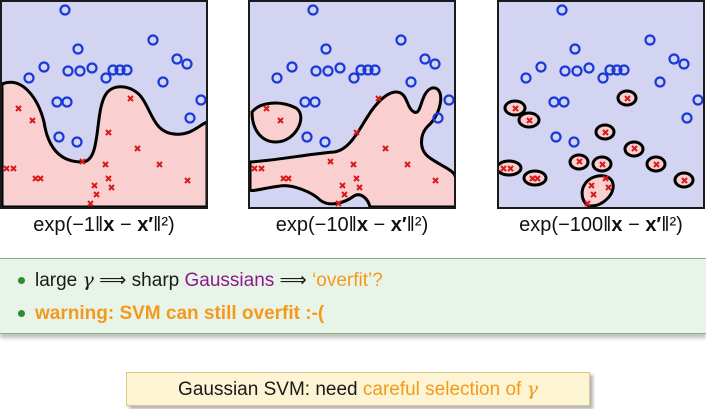 The width and height of the screenshot is (706, 409). Describe the element at coordinates (601, 225) in the screenshot. I see `formula-gamma-100: exp(−100‖x − x′‖²)` at that location.